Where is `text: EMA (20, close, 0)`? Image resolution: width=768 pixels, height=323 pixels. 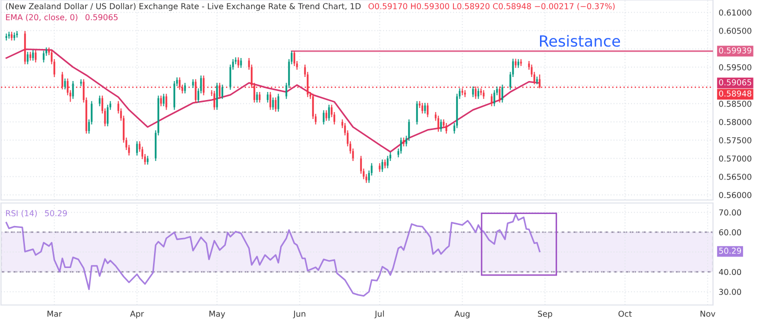 text: EMA (20, close, 0) is located at coordinates (42, 18).